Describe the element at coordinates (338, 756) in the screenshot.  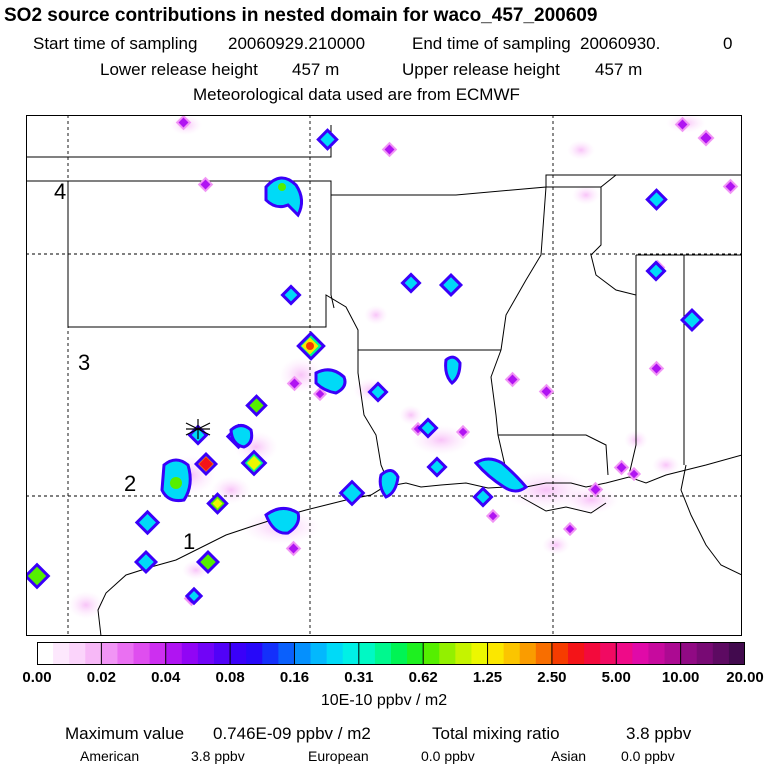
I see `european-label: European` at that location.